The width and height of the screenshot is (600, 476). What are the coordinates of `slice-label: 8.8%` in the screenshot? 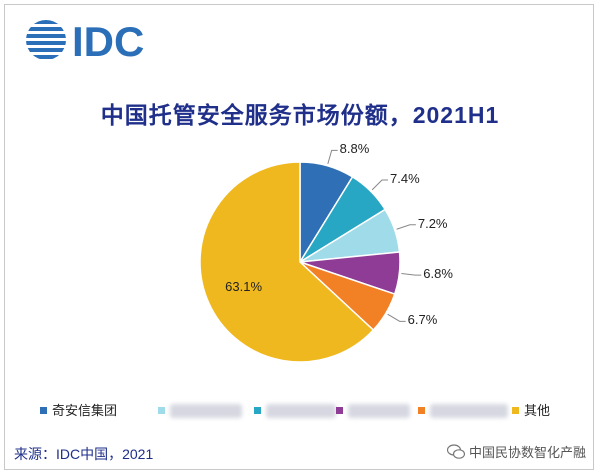 It's located at (354, 149).